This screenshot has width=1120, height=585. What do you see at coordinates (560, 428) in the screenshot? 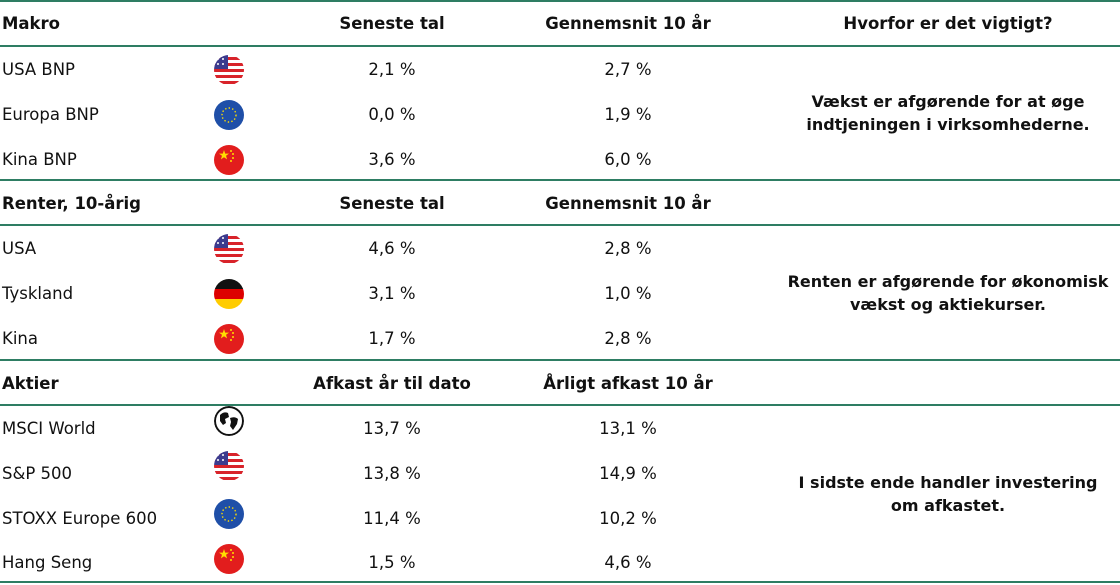
I see `table-row: MSCI World 13,7 % 13,1 %` at bounding box center [560, 428].